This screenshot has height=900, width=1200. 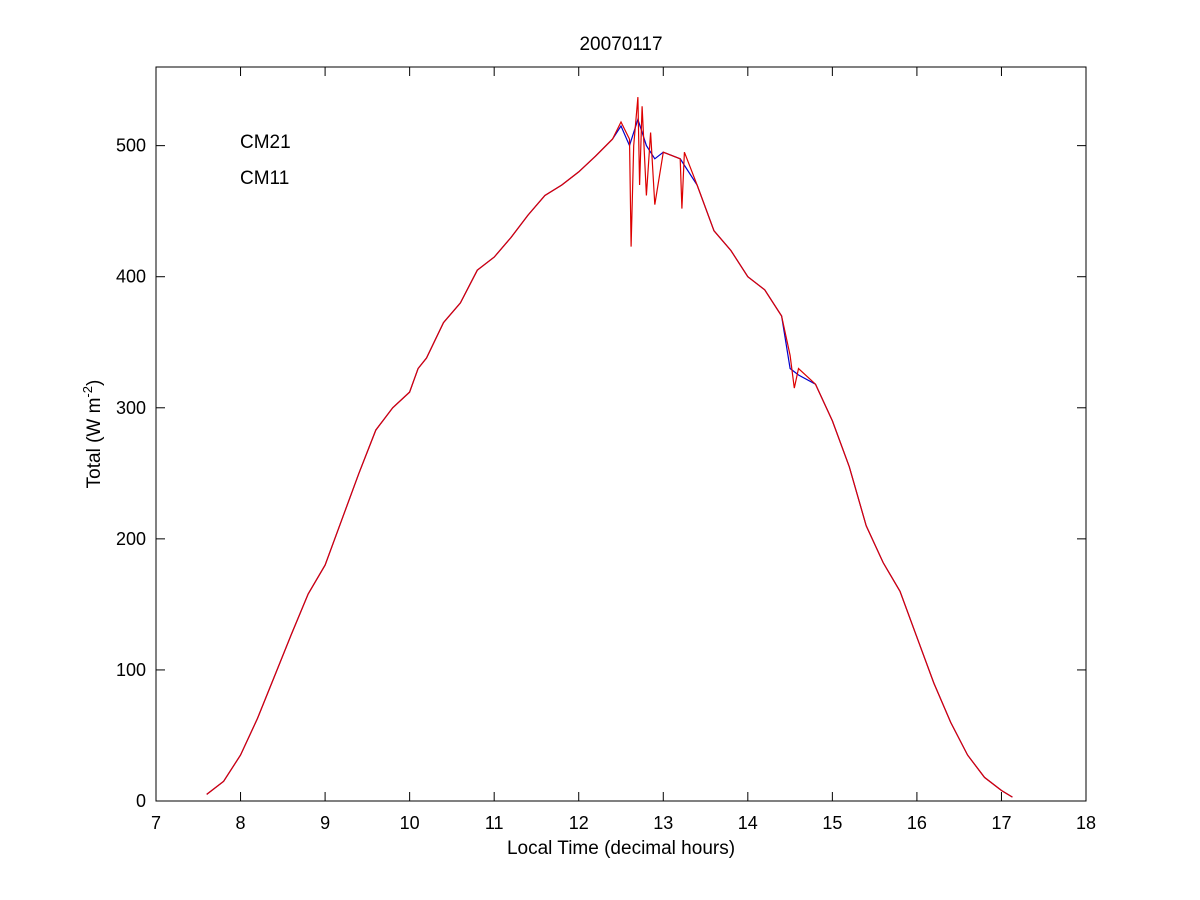 What do you see at coordinates (131, 539) in the screenshot?
I see `y-tick-label: 200` at bounding box center [131, 539].